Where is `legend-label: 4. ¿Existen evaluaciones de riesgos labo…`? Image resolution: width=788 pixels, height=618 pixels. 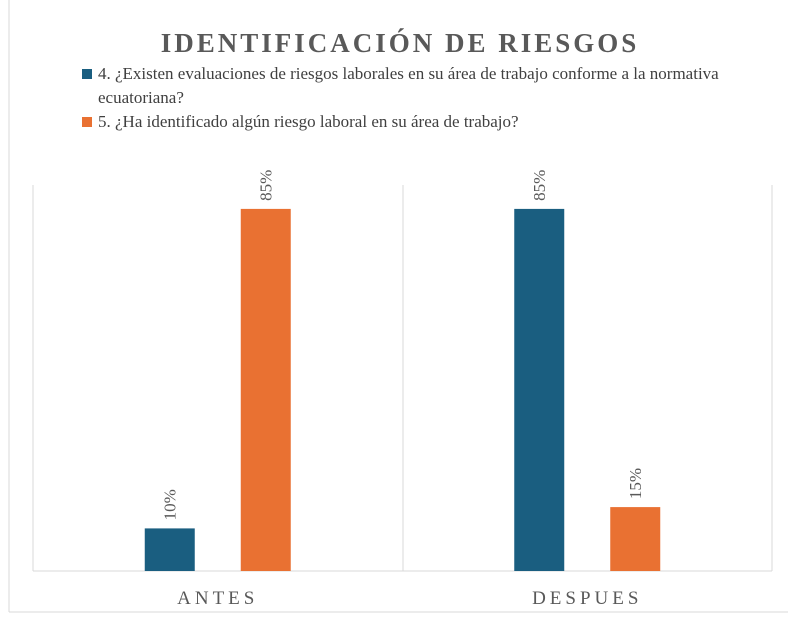
legend-label: 4. ¿Existen evaluaciones de riesgos labo… is located at coordinates (408, 85).